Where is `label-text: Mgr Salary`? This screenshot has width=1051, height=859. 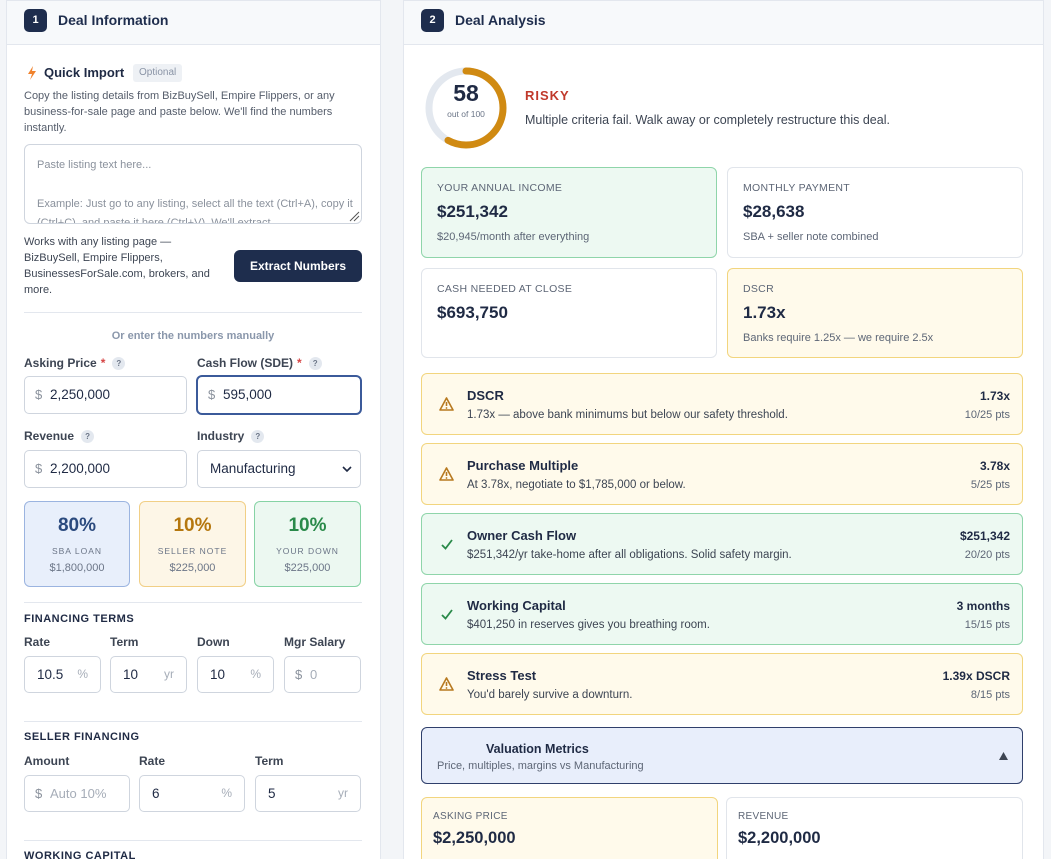
label-text: Mgr Salary is located at coordinates (315, 642).